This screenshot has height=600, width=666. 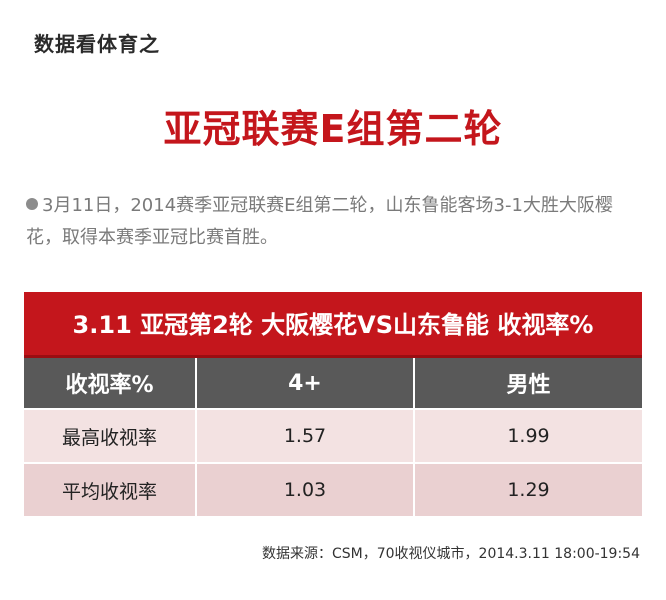 What do you see at coordinates (305, 435) in the screenshot?
I see `cell-peak-4plus: 1.57` at bounding box center [305, 435].